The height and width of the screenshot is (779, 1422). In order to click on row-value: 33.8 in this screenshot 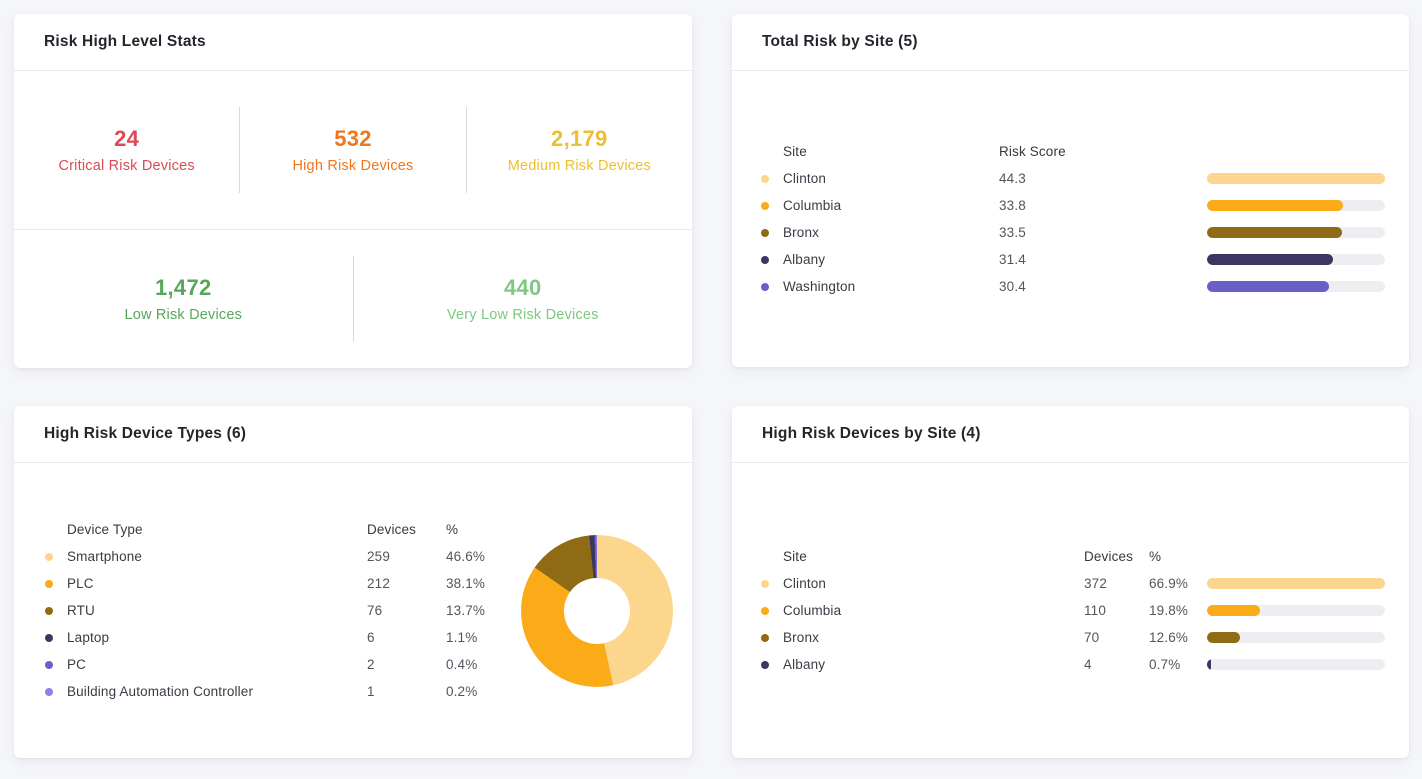, I will do `click(1012, 205)`.